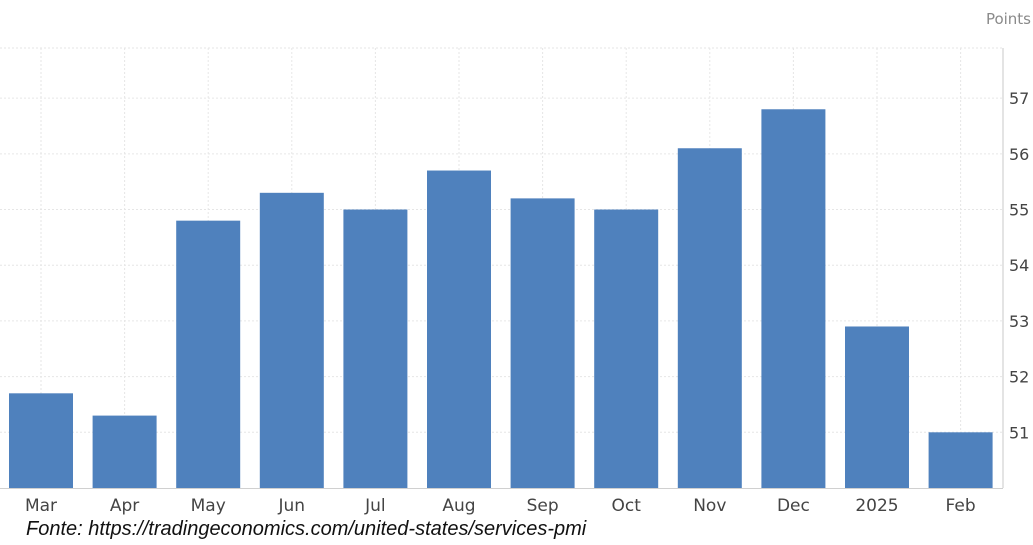 The height and width of the screenshot is (545, 1033). I want to click on bar-oct, so click(626, 348).